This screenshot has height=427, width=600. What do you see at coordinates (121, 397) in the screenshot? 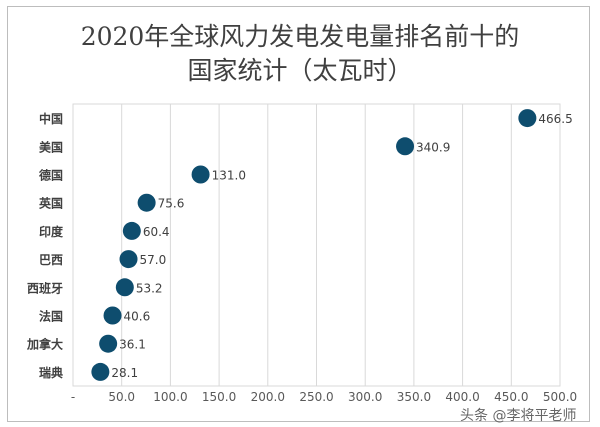
I see `x-tick-label: 50.0` at bounding box center [121, 397].